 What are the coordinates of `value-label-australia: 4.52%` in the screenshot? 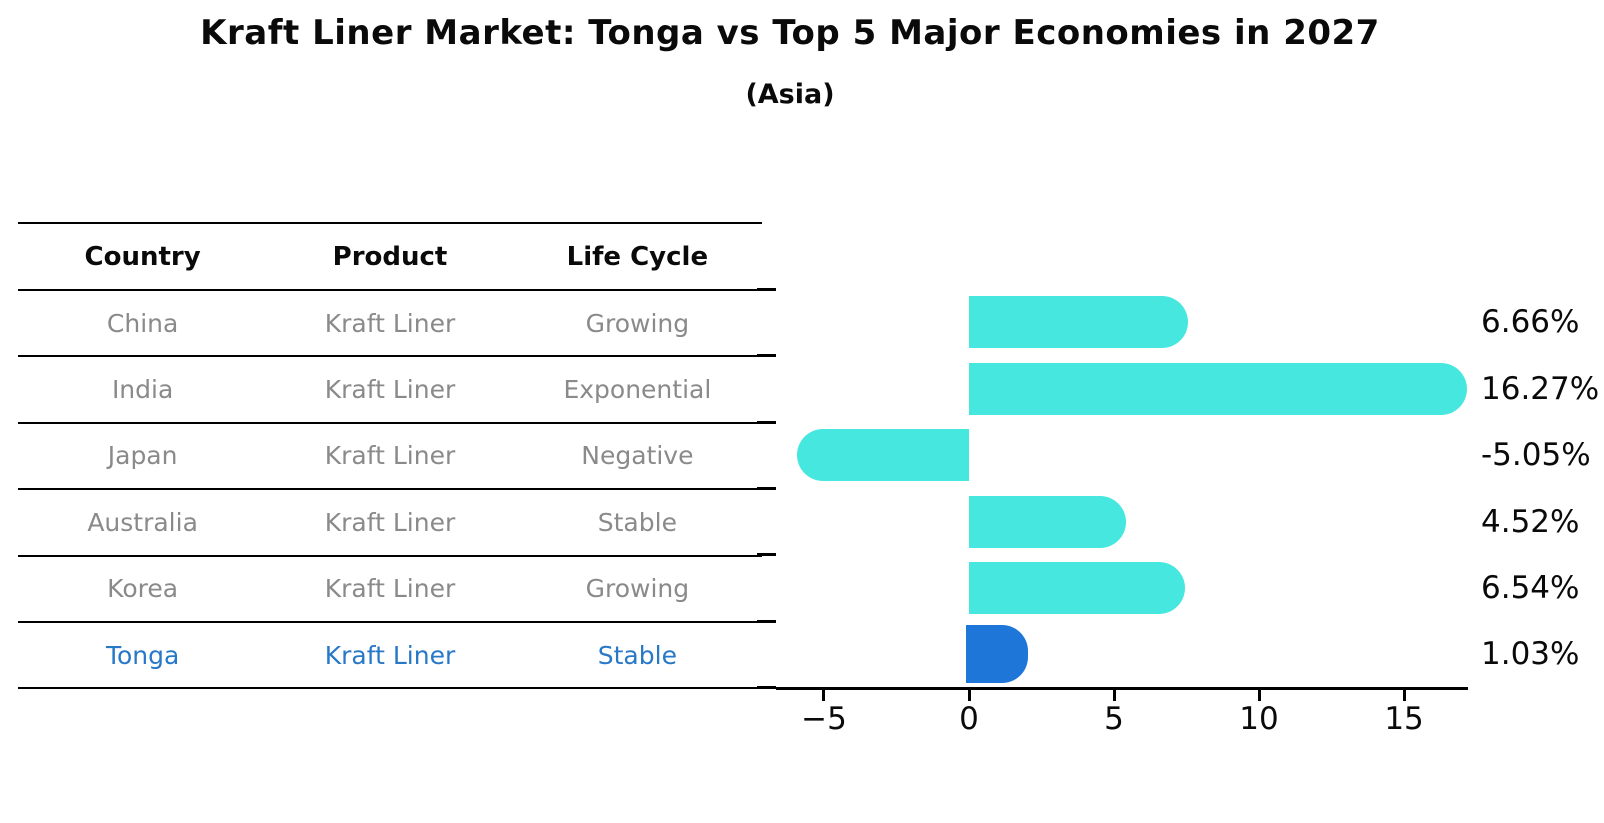 It's located at (1530, 521).